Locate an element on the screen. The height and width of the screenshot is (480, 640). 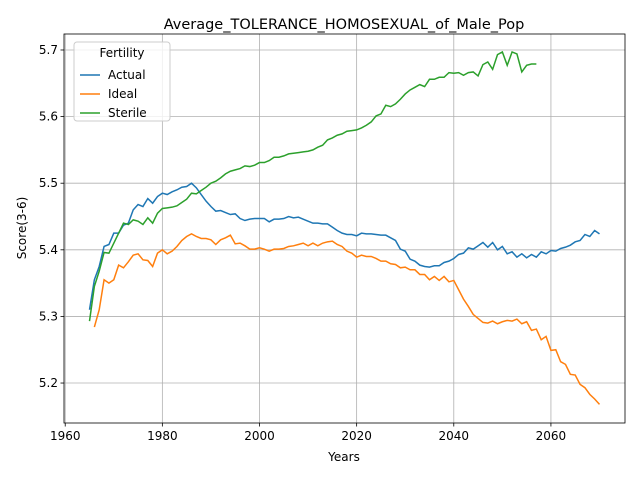
legend-title: Fertility is located at coordinates (121, 53).